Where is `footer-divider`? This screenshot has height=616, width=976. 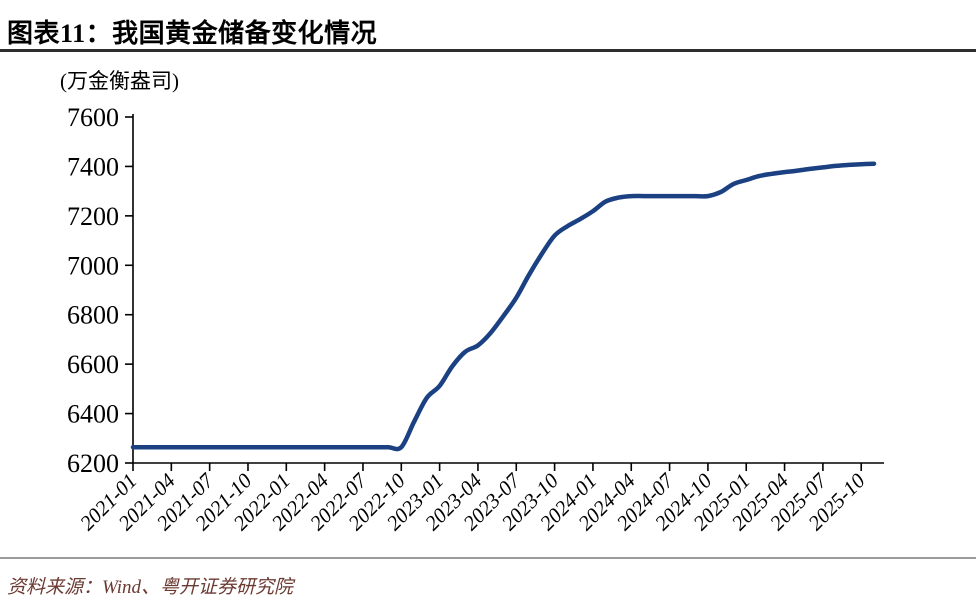 footer-divider is located at coordinates (488, 558).